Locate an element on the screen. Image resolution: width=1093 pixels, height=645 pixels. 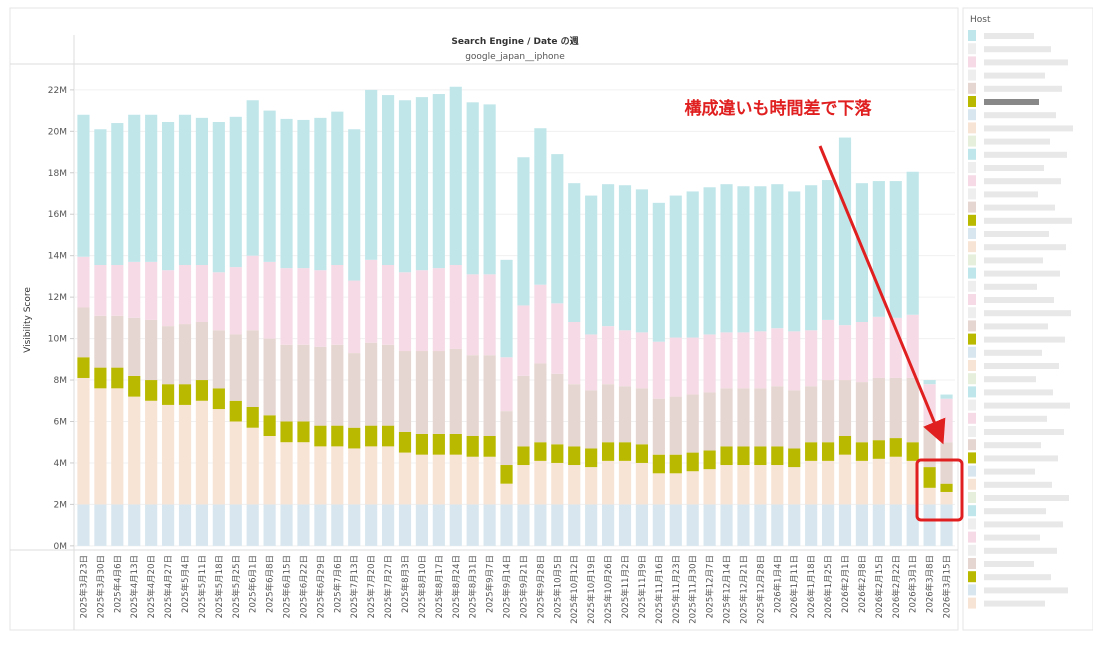
x-tick-label: 2025年9月21日 is located at coordinates (523, 586).